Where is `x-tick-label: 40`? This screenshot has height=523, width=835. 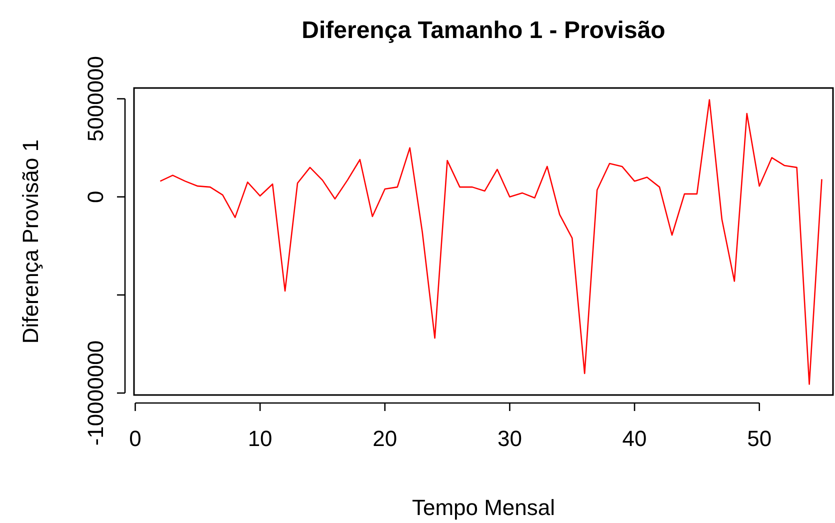
x-tick-label: 40 is located at coordinates (634, 438).